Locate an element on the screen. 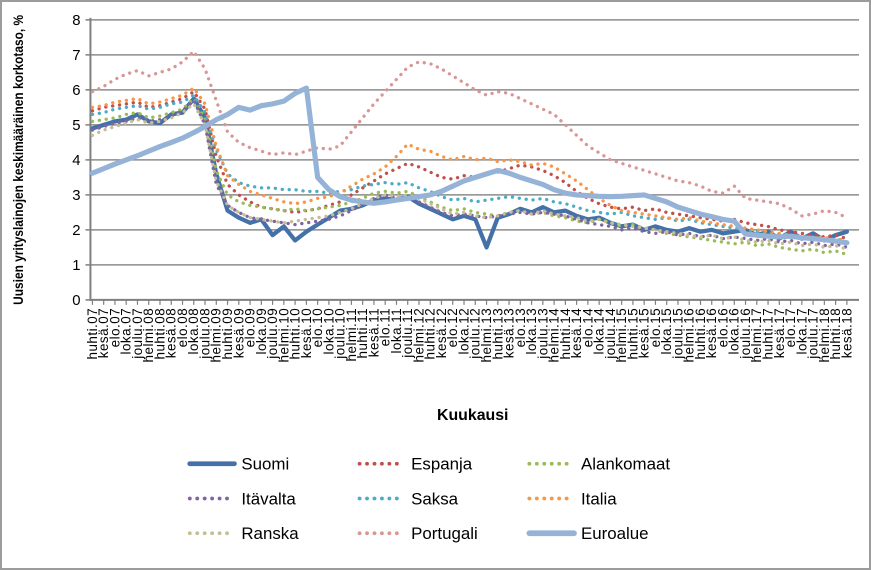 The image size is (871, 570). x-axis-title: Kuukausi is located at coordinates (472, 415).